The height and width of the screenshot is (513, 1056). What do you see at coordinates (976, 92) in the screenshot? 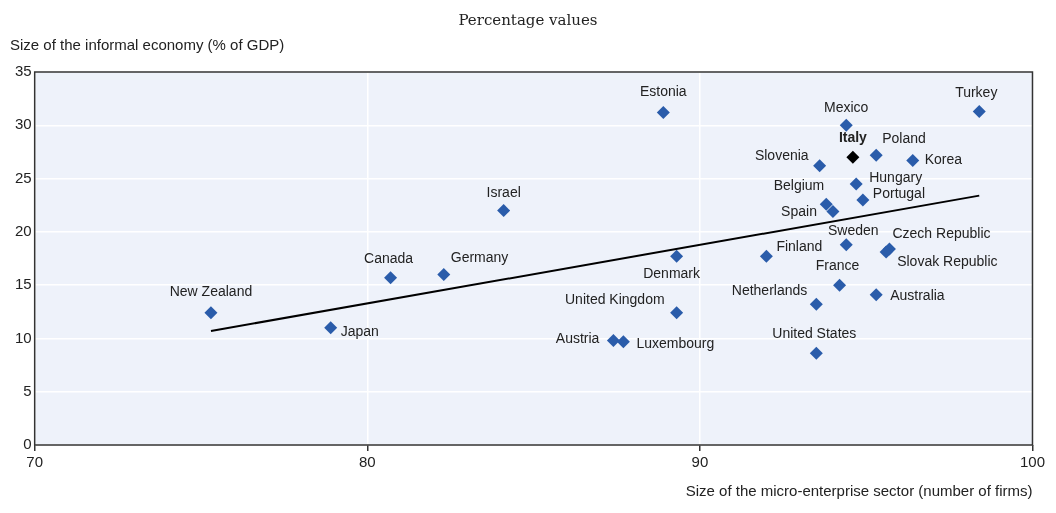
I see `annotation: Turkey` at bounding box center [976, 92].